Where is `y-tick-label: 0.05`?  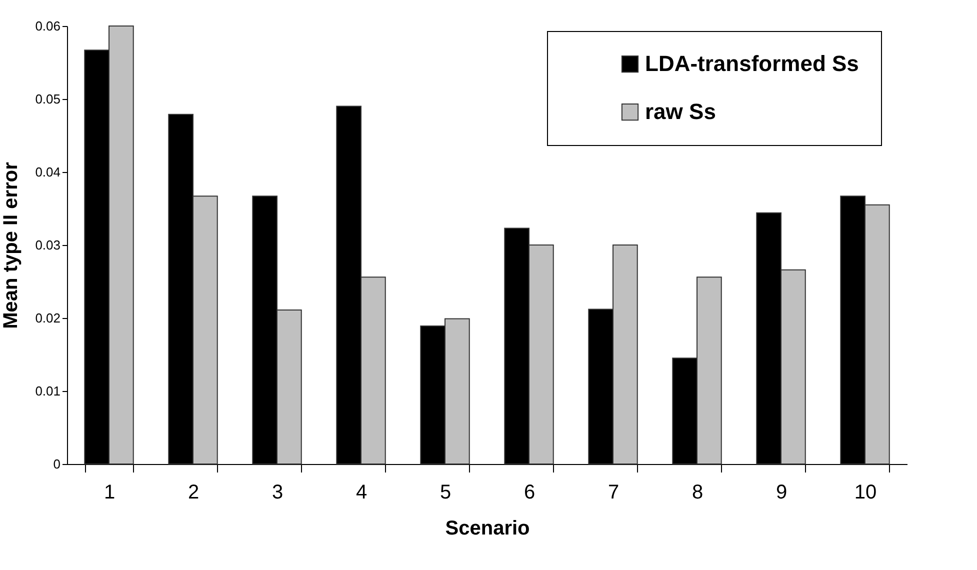 y-tick-label: 0.05 is located at coordinates (47, 99).